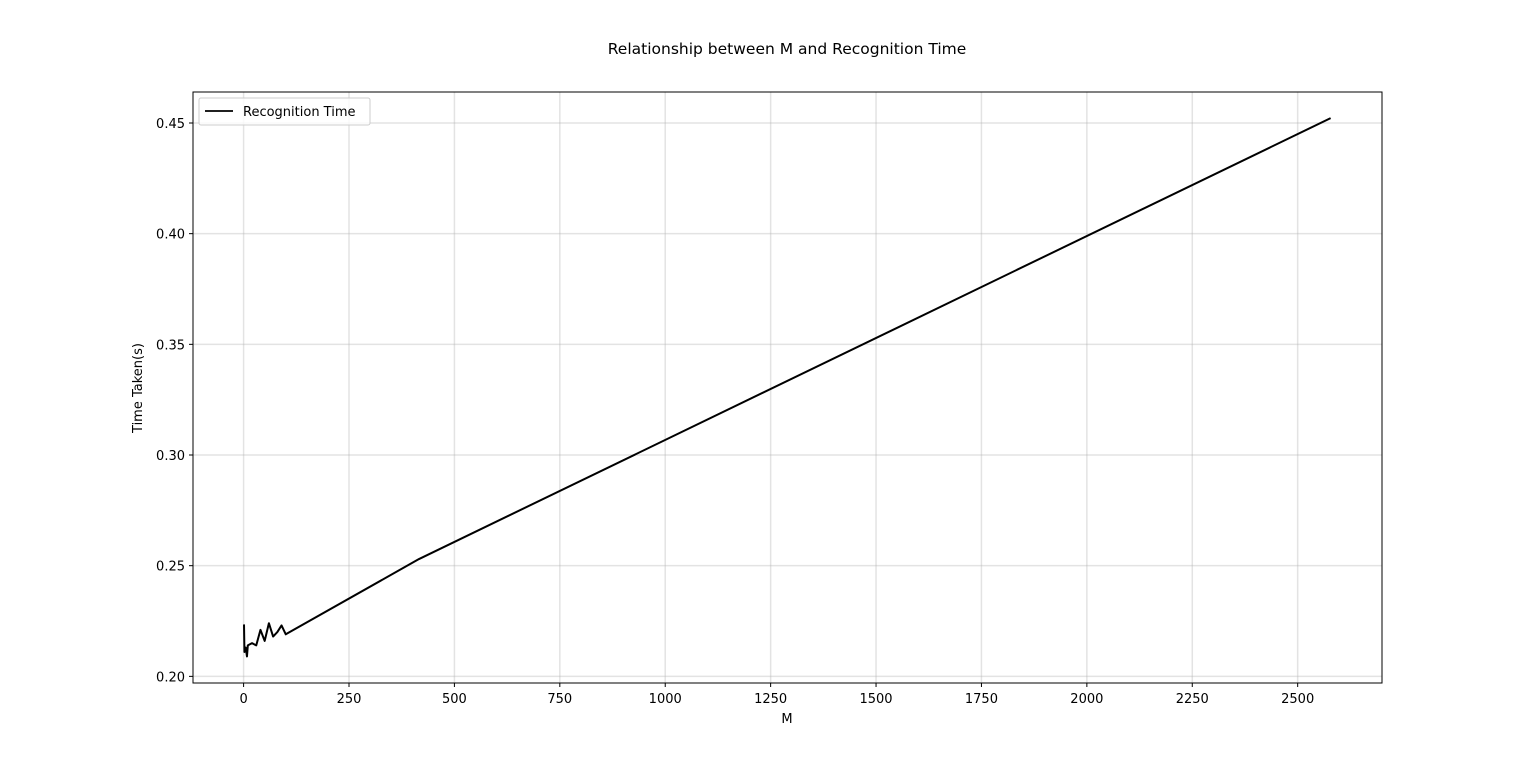 This screenshot has height=771, width=1536. I want to click on legend-label: Recognition Time, so click(299, 112).